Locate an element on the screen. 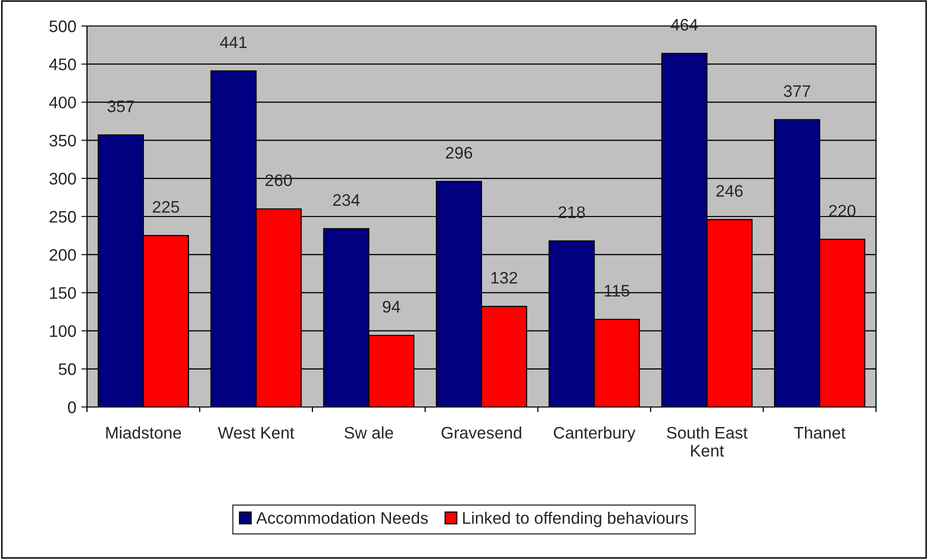  y-tick-label: 500 is located at coordinates (62, 26).